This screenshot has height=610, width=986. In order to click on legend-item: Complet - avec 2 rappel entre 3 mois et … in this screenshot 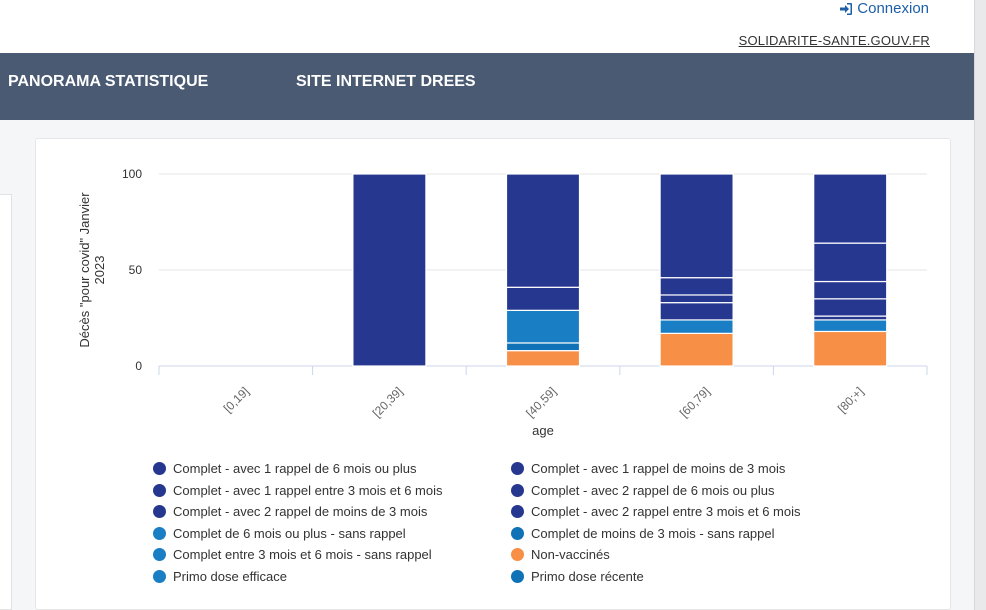, I will do `click(656, 511)`.